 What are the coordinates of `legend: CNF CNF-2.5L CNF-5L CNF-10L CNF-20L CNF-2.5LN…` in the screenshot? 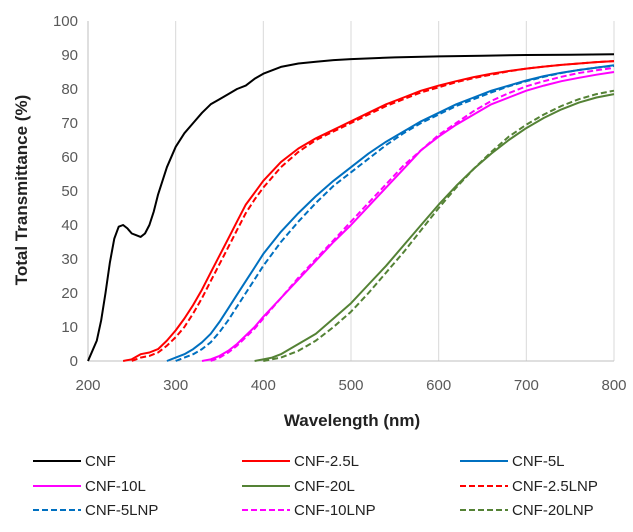 It's located at (315, 486).